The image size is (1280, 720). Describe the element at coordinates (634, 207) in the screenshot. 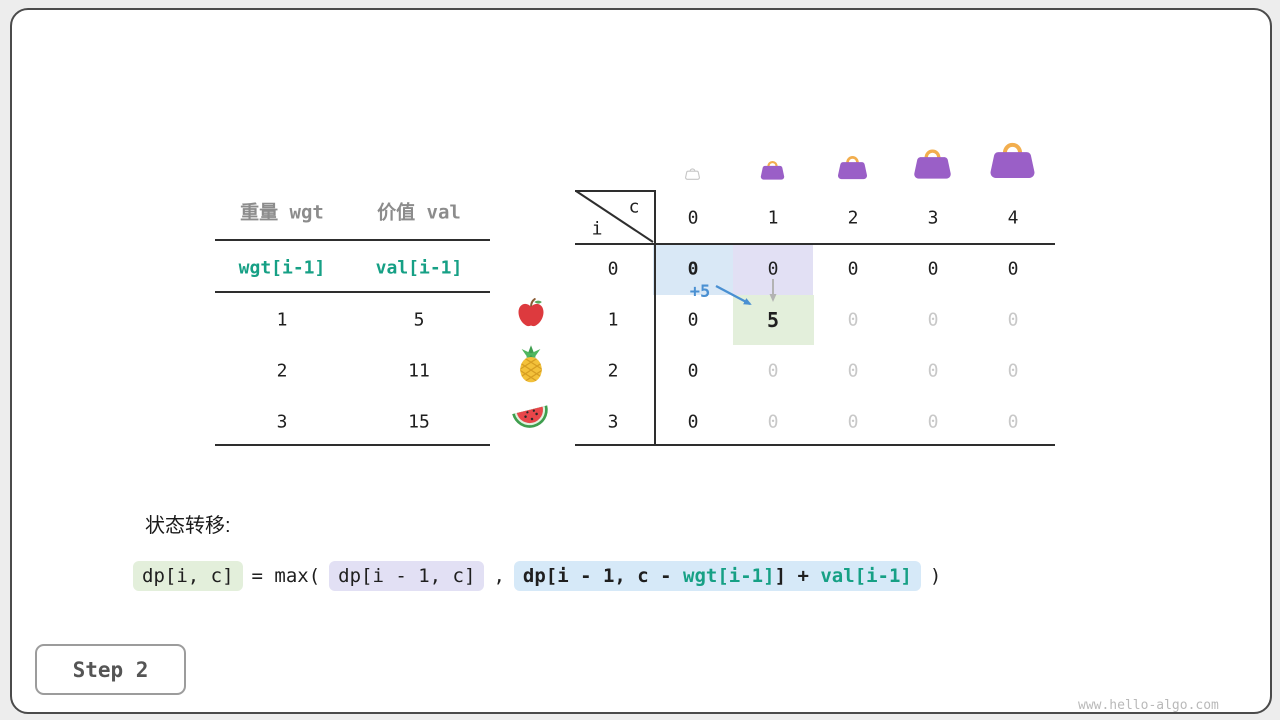

I see `dp-corner-col-var: c` at that location.